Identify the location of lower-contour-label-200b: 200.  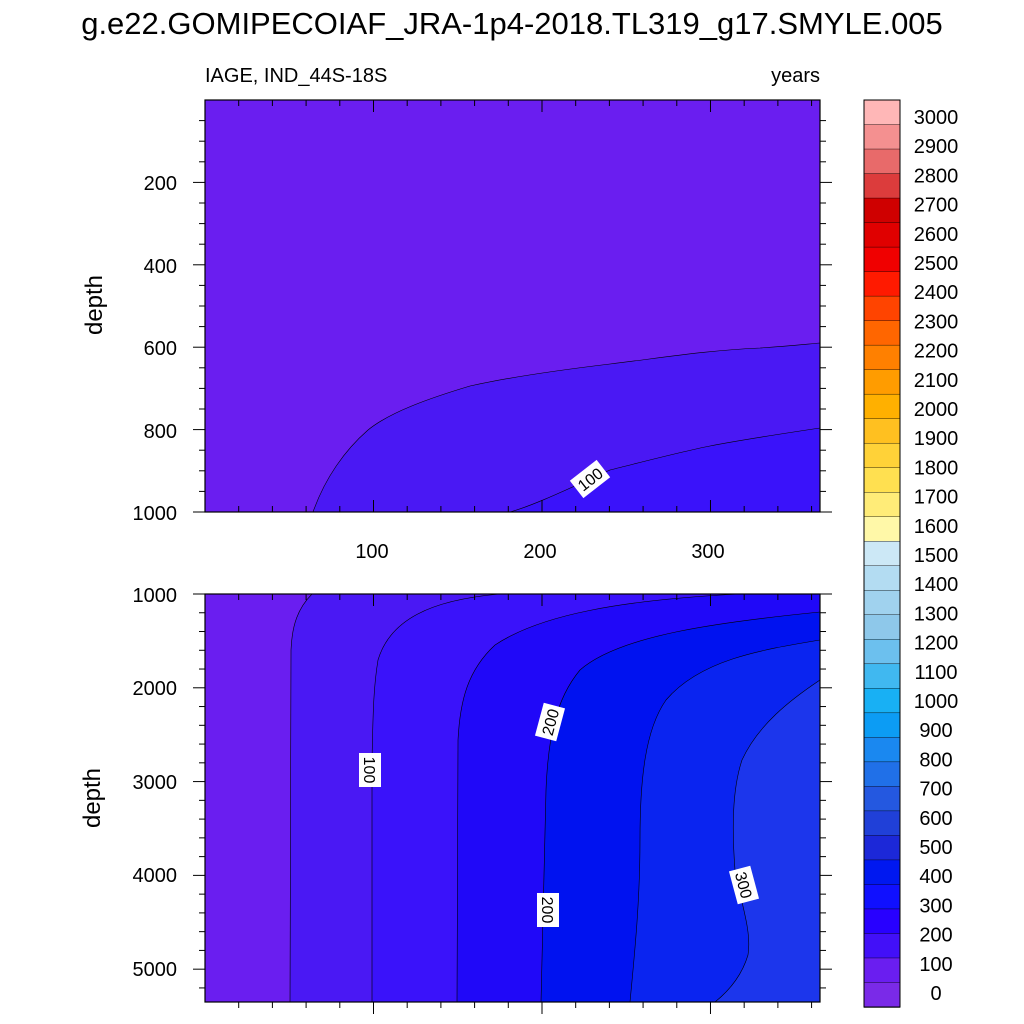
(548, 910).